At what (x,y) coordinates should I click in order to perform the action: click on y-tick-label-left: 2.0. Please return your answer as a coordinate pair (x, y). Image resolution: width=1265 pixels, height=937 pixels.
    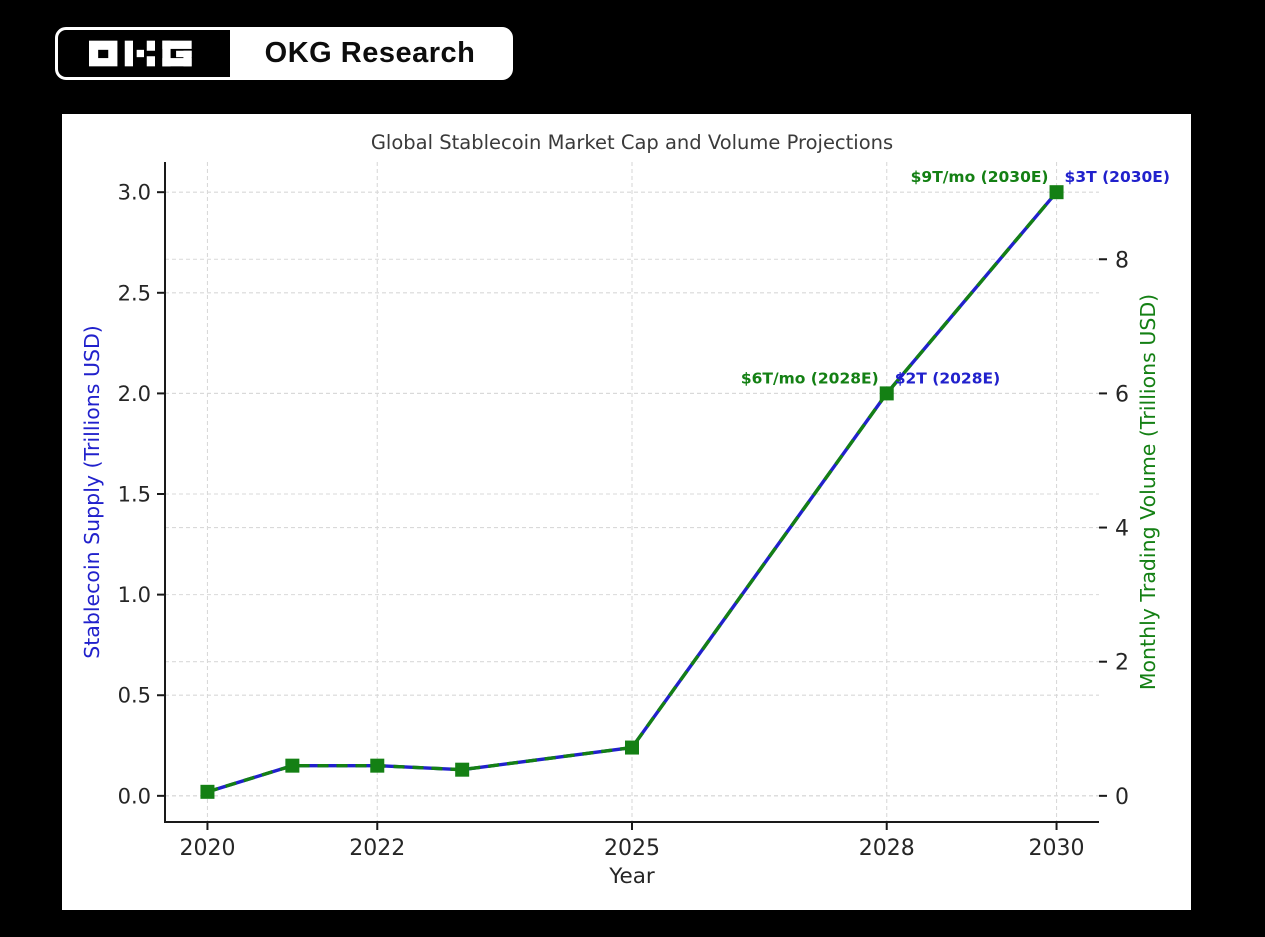
    Looking at the image, I should click on (134, 394).